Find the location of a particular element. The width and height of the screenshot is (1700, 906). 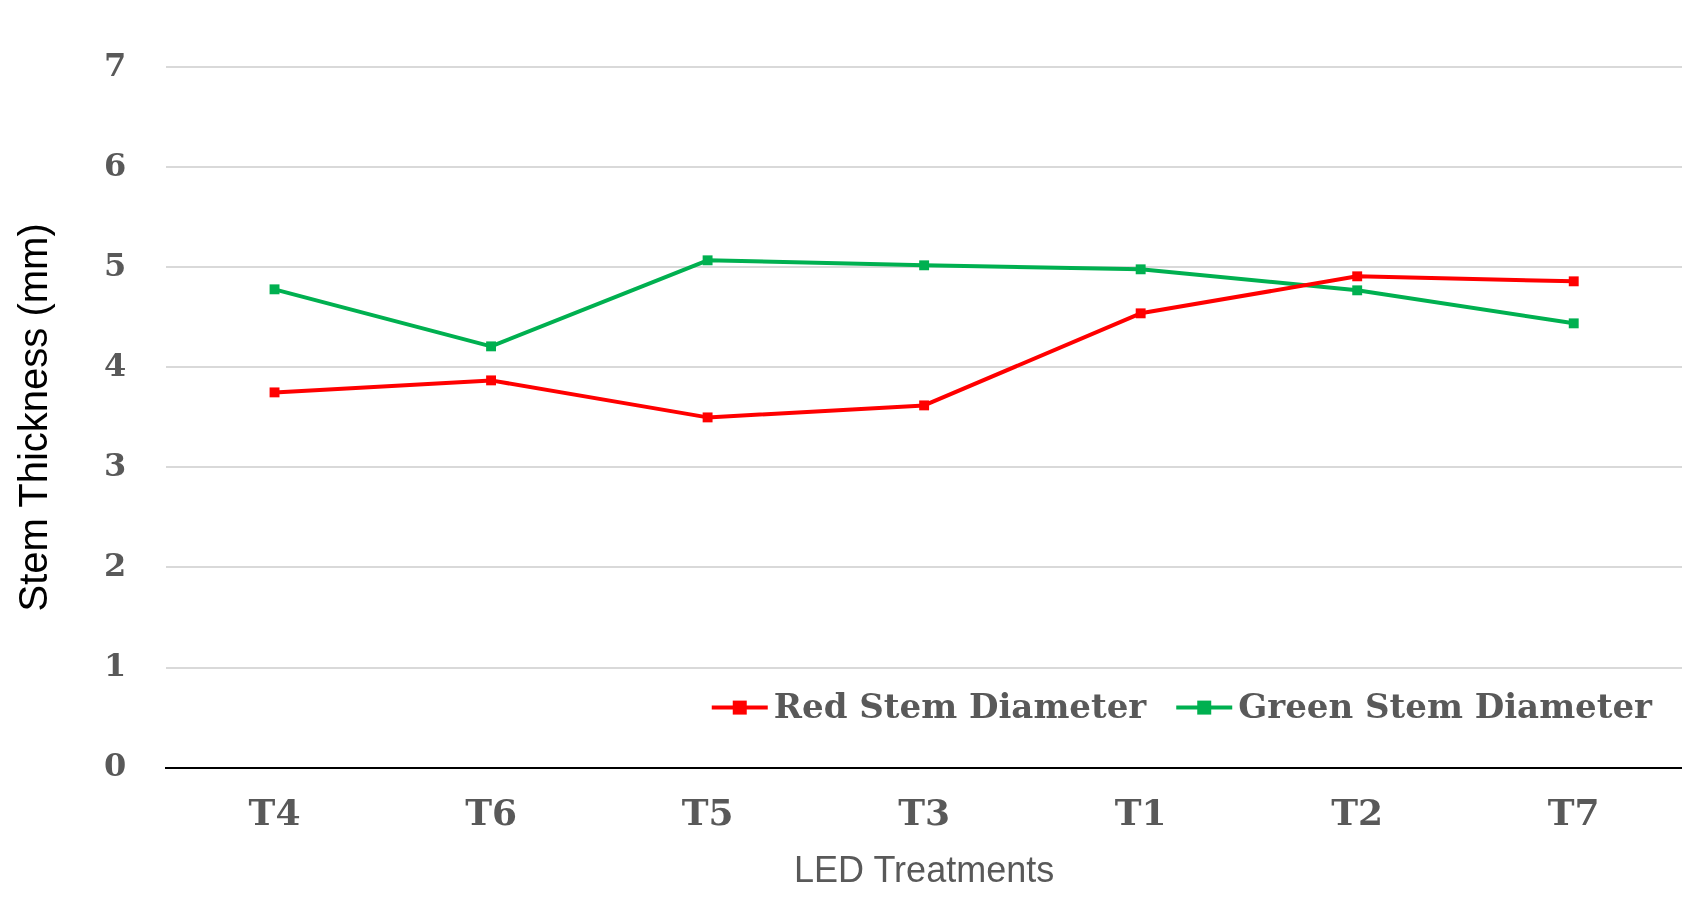

legend-label: Green Stem Diameter is located at coordinates (1446, 706).